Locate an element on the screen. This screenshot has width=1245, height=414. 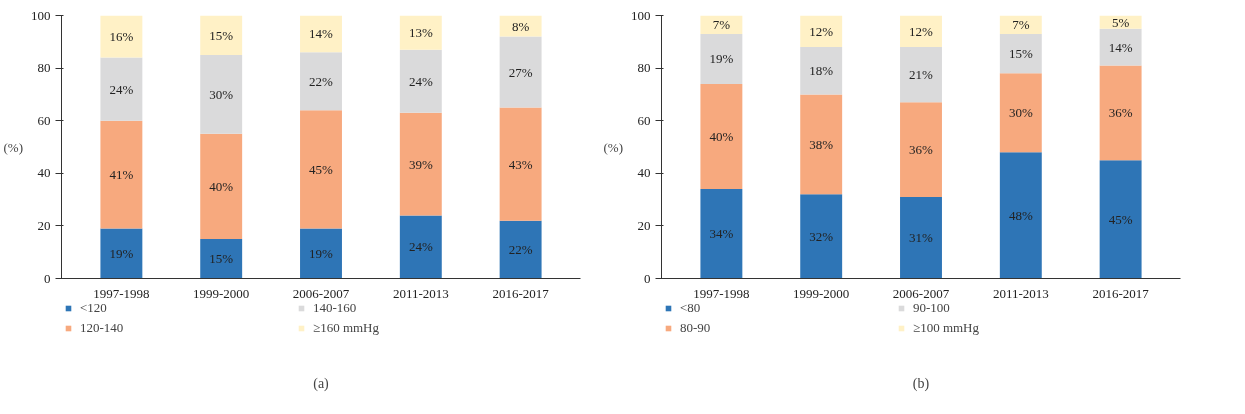
legend-label: 120-140 is located at coordinates (102, 328).